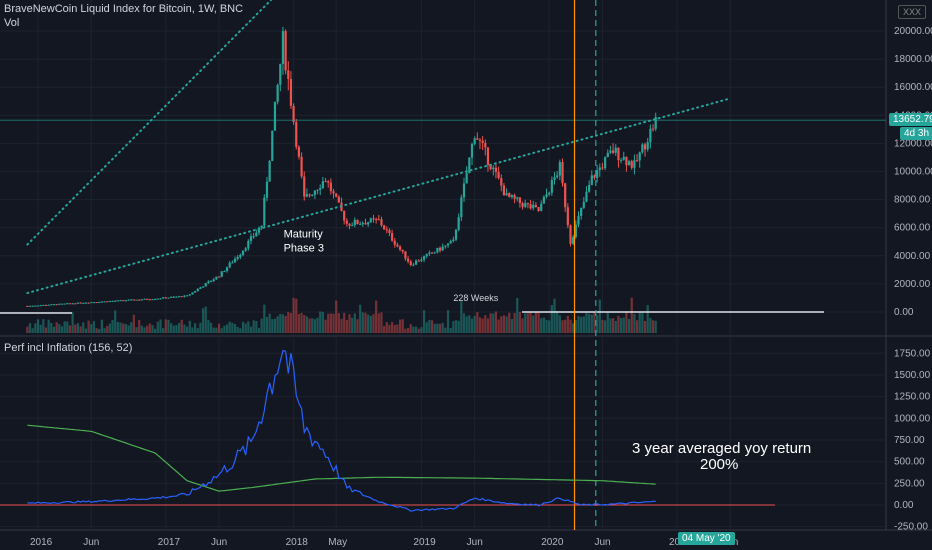  I want to click on time-axis-tick: 2020, so click(552, 542).